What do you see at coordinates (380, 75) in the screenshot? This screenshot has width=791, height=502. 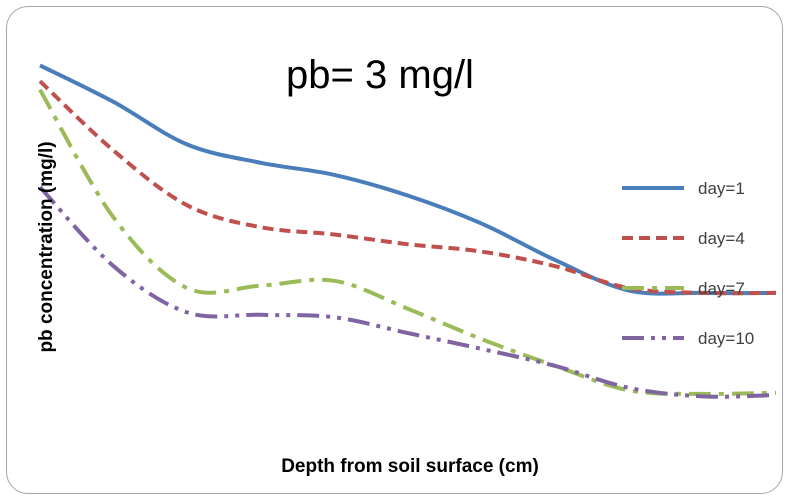 I see `chart-title: pb= 3 mg/l` at bounding box center [380, 75].